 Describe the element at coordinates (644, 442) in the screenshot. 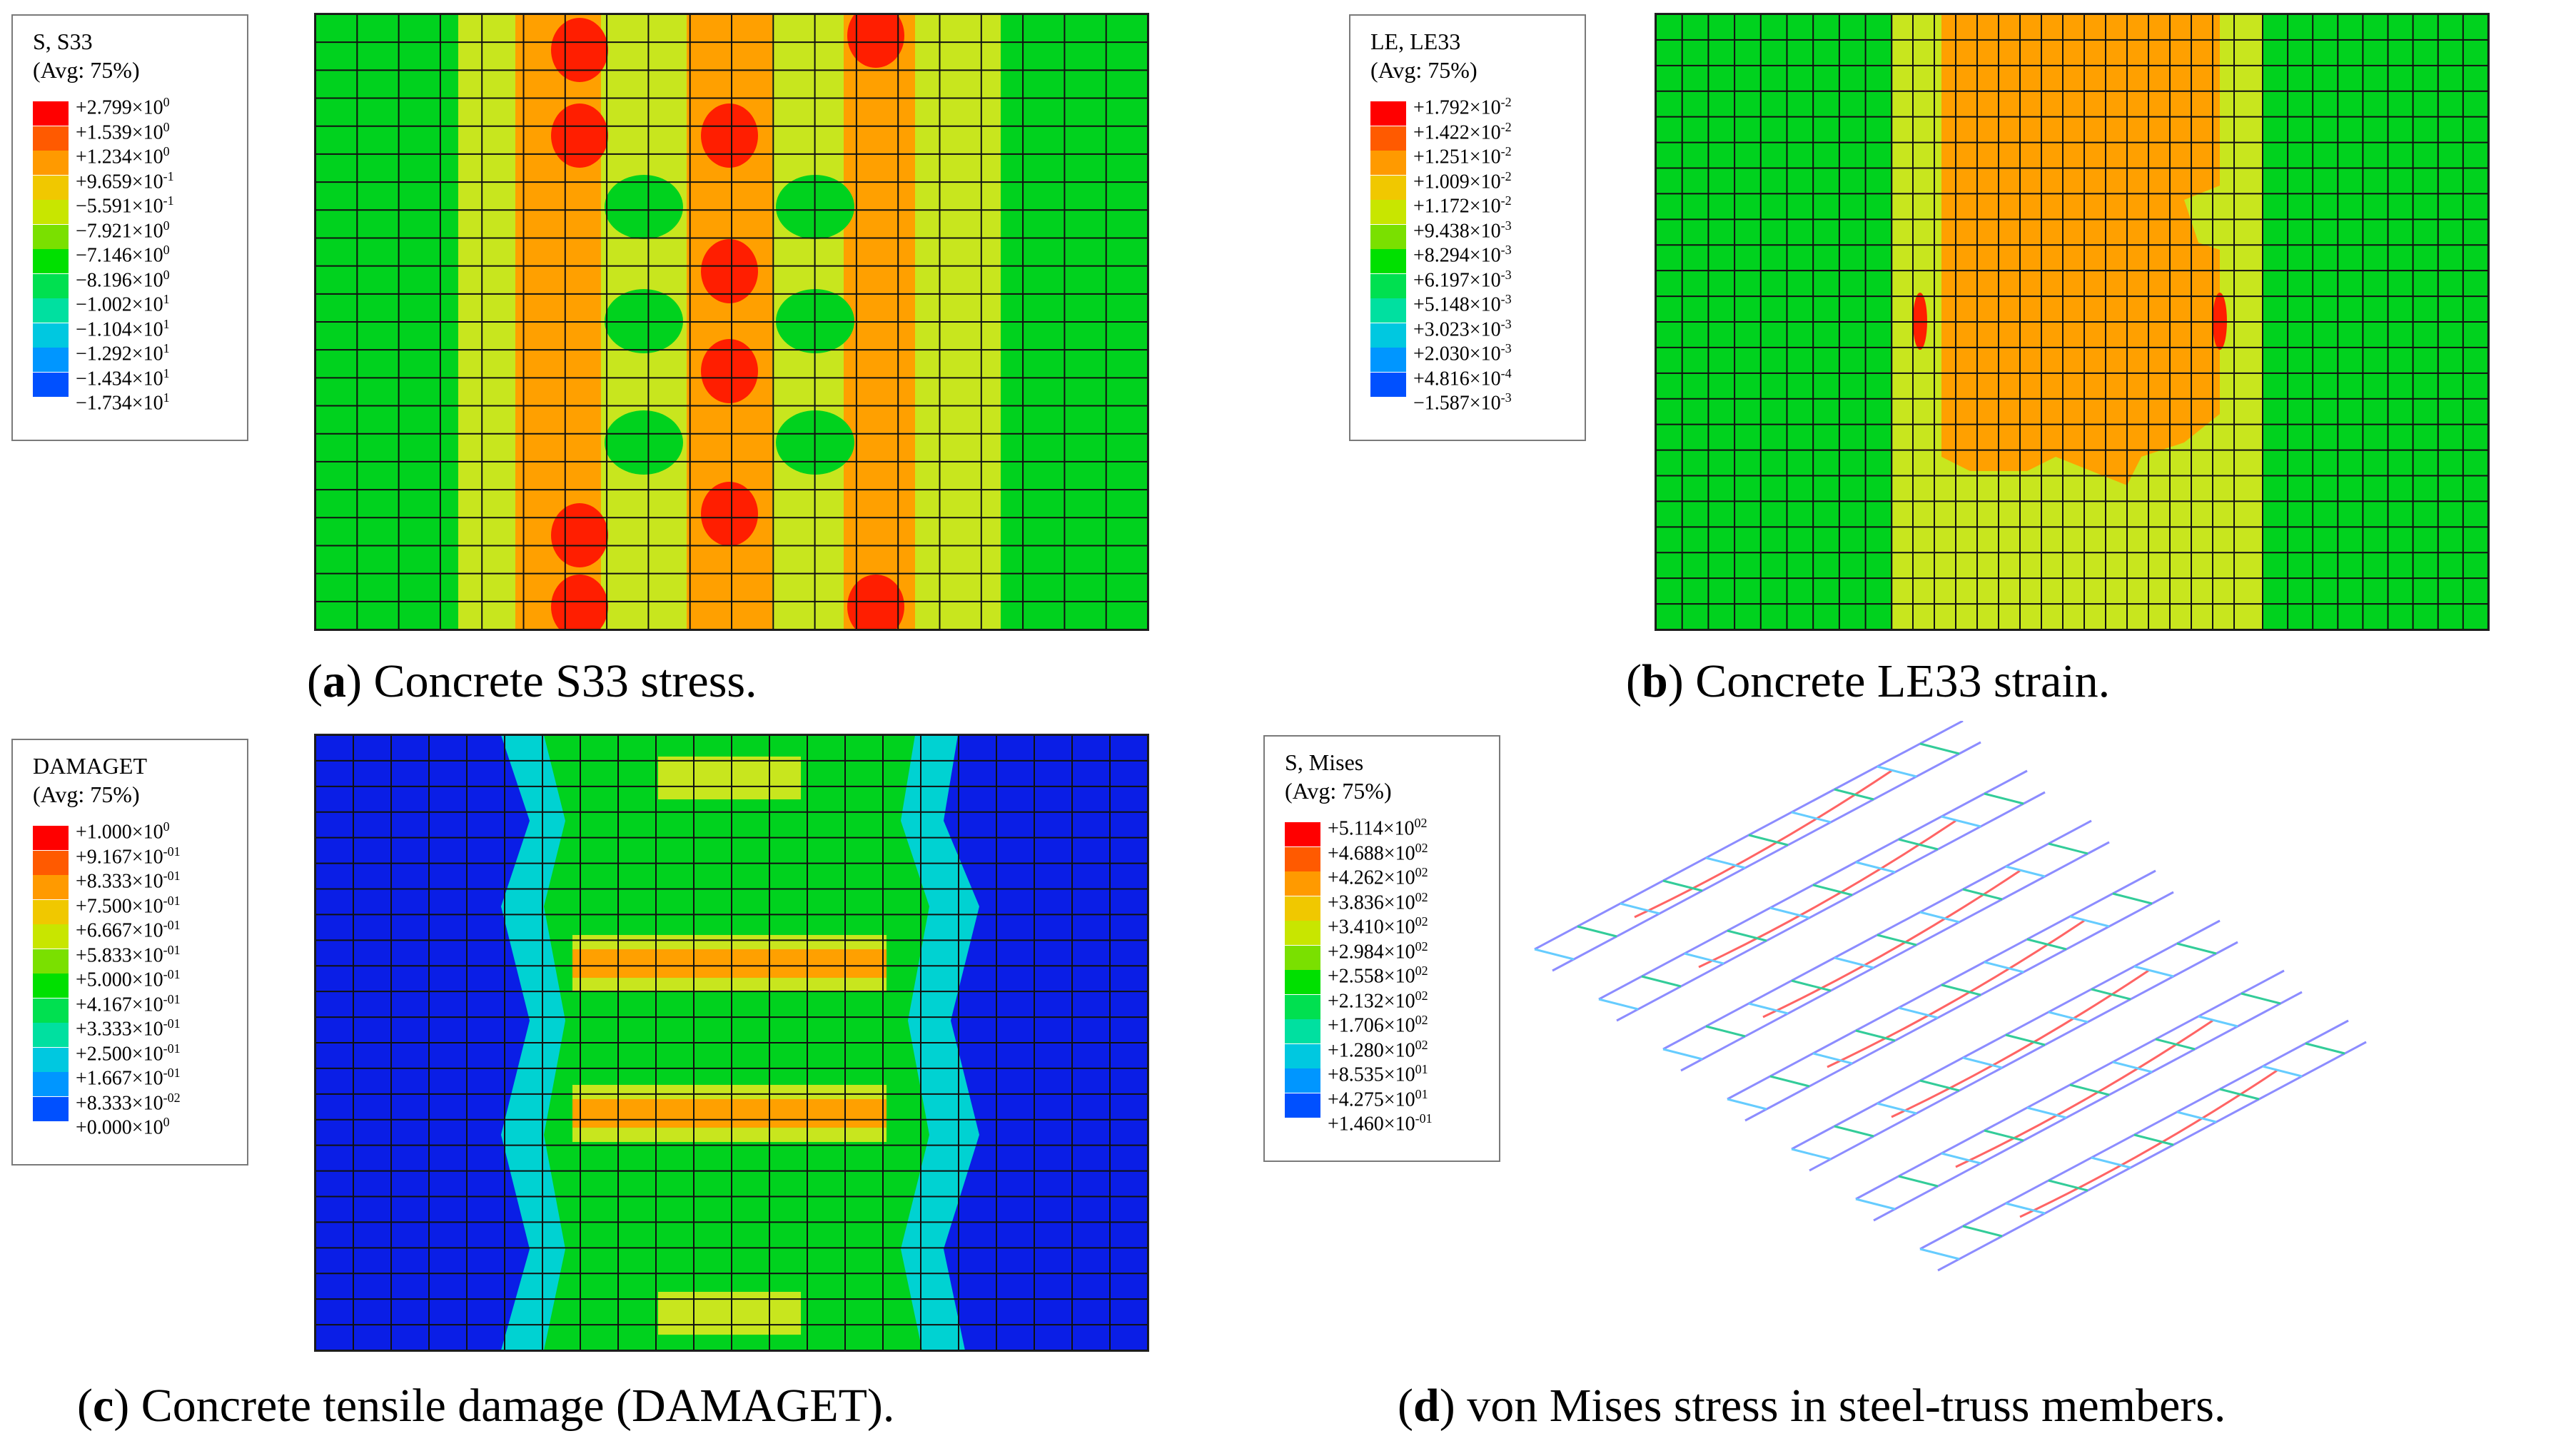

I see `contour-island` at that location.